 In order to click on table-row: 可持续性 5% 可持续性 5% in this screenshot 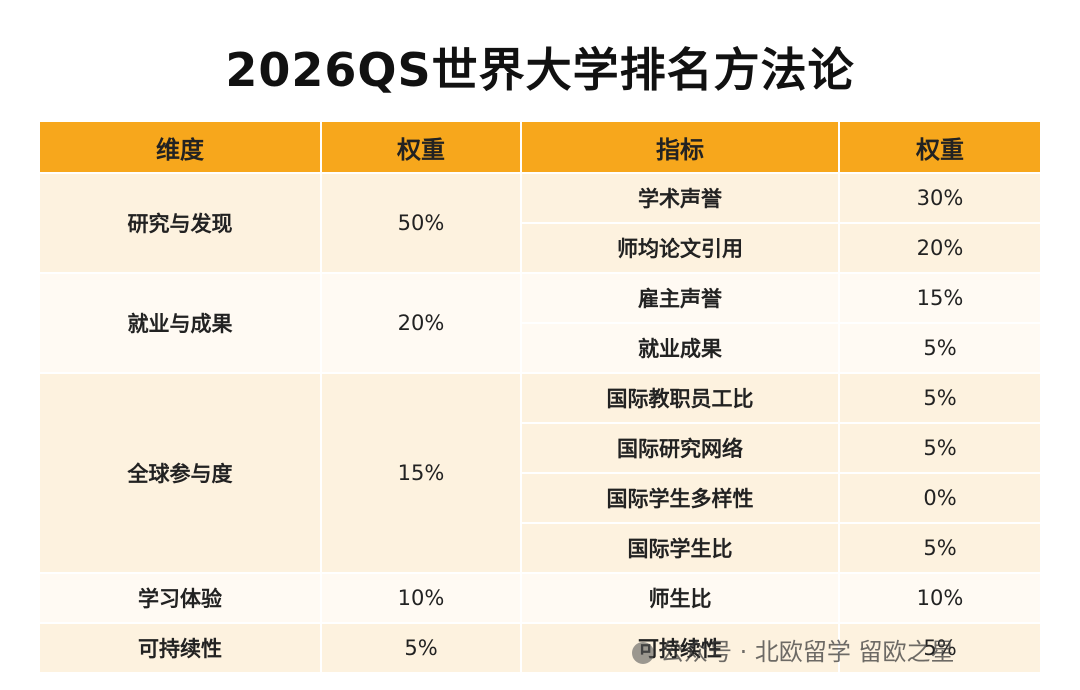, I will do `click(540, 648)`.